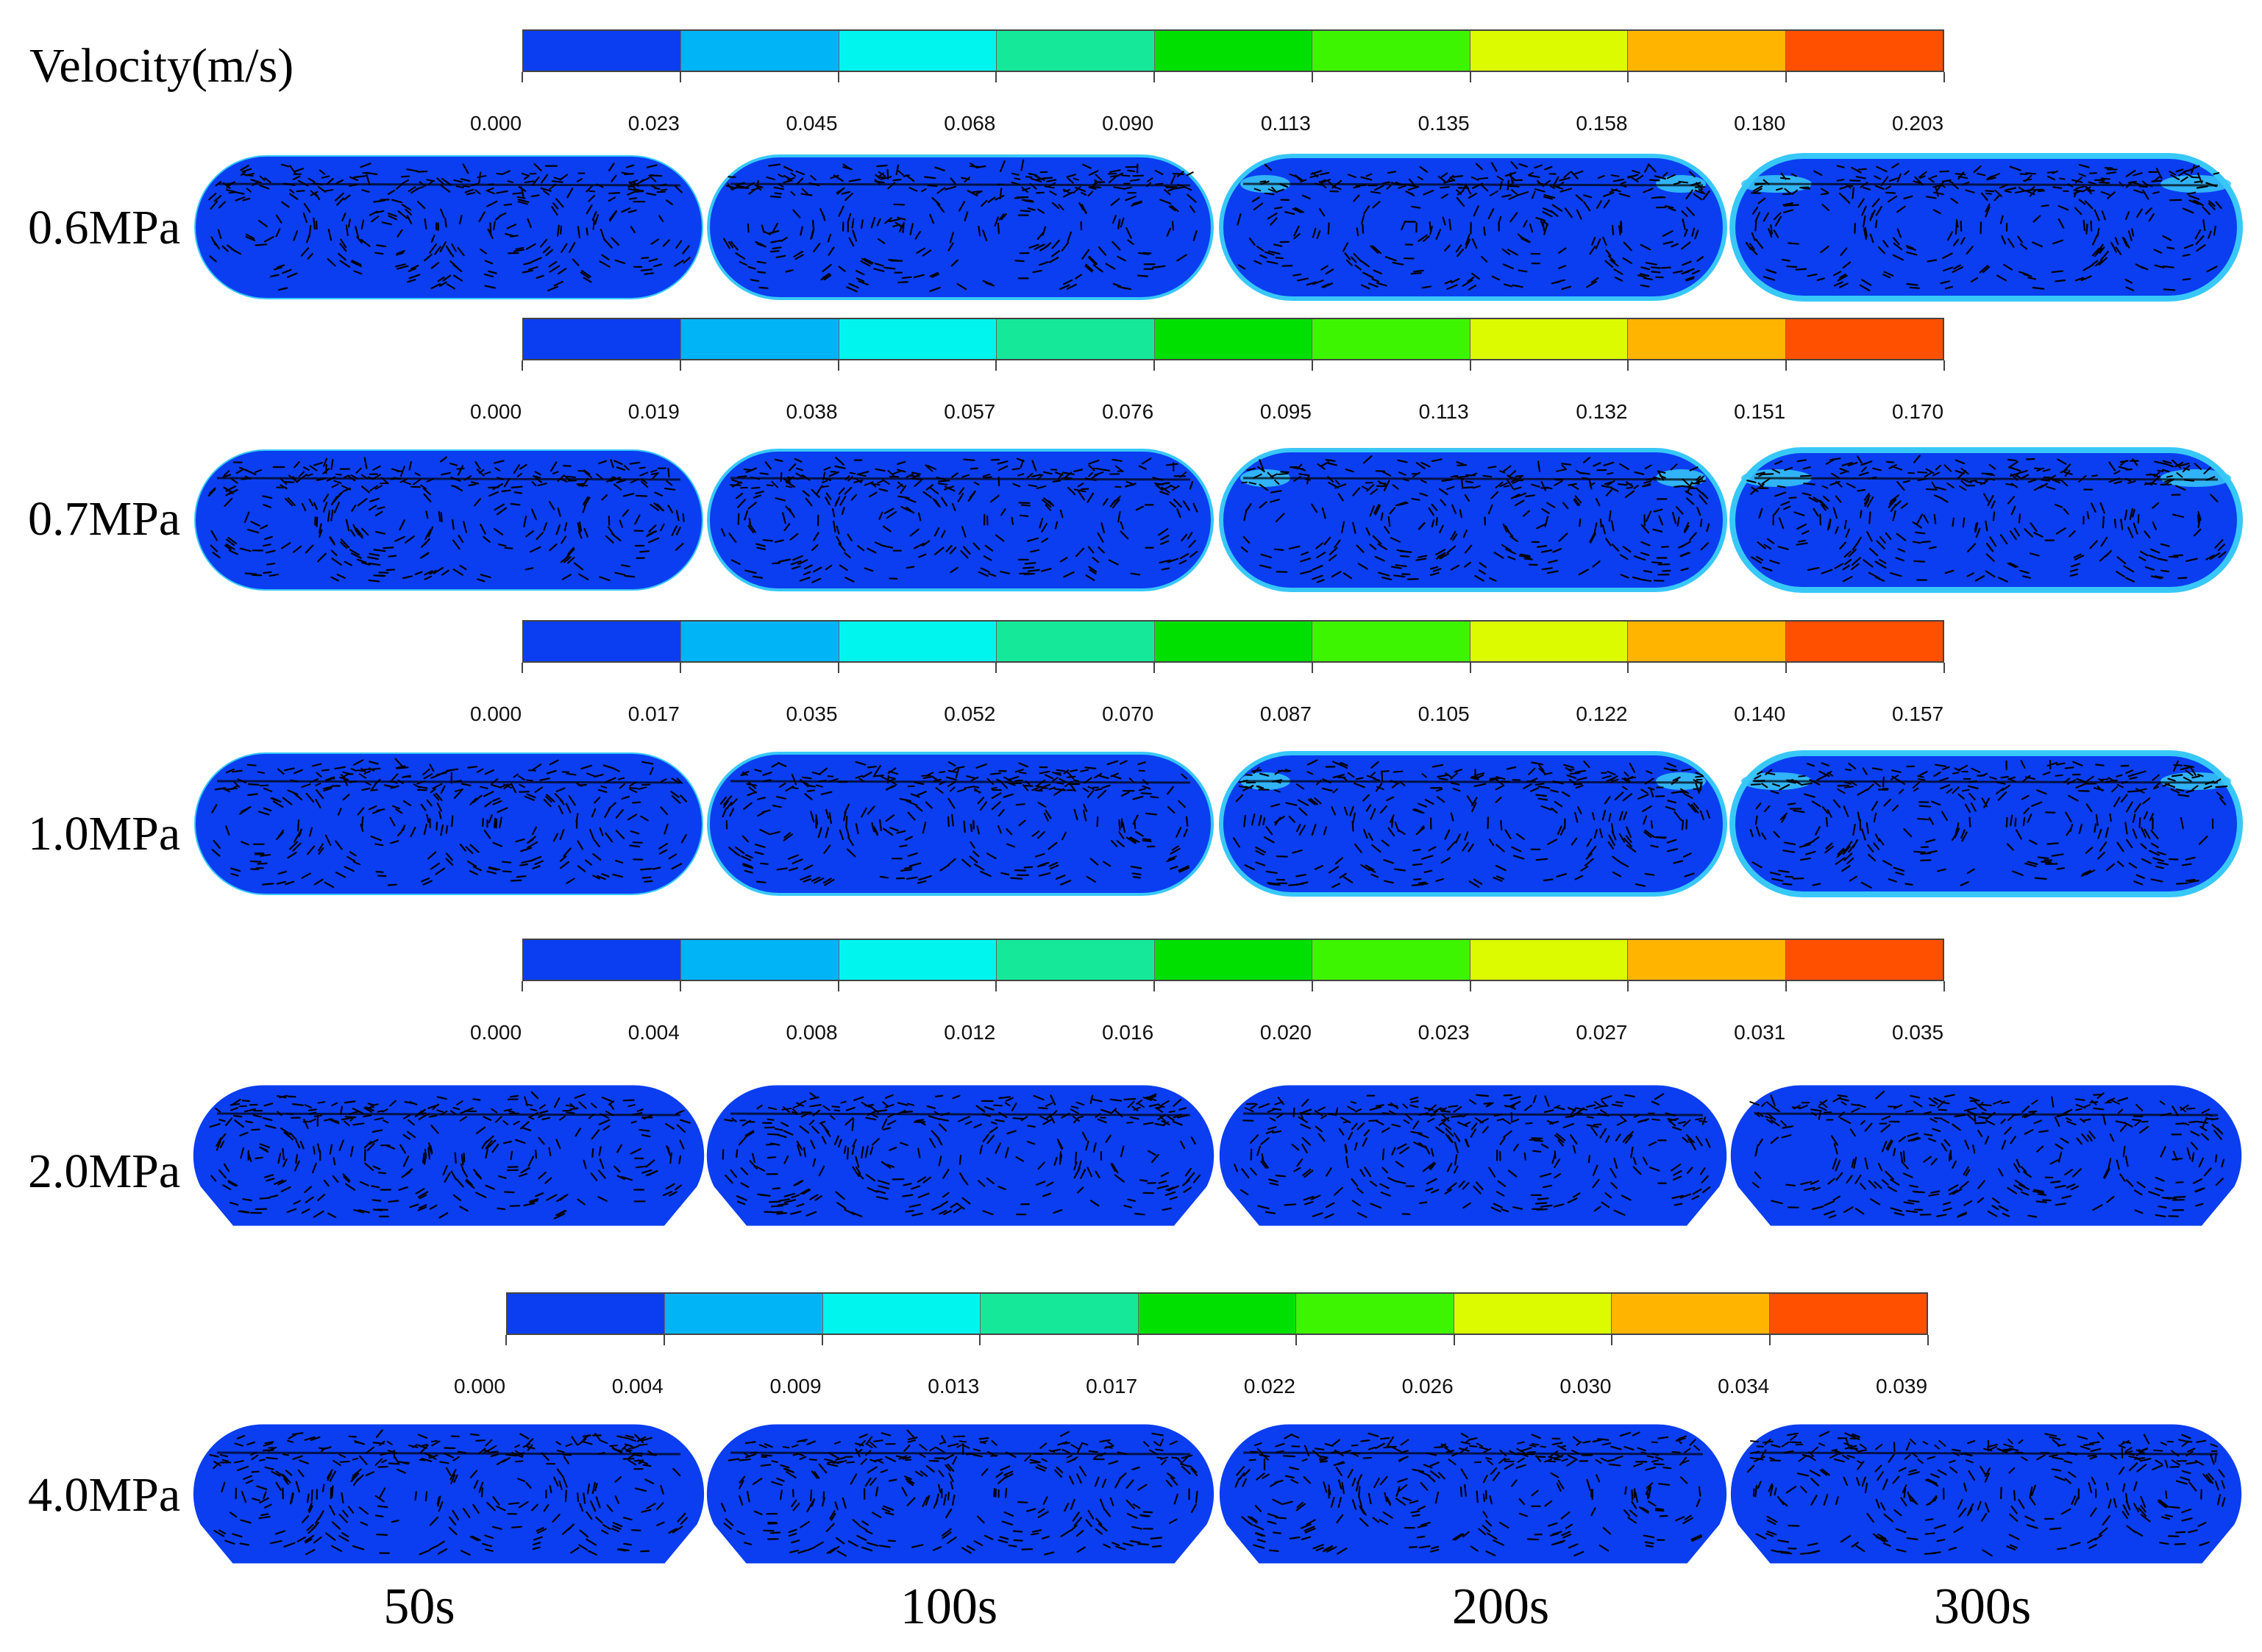 The height and width of the screenshot is (1652, 2262). I want to click on tank-contour-4.0MPa-50s, so click(449, 1494).